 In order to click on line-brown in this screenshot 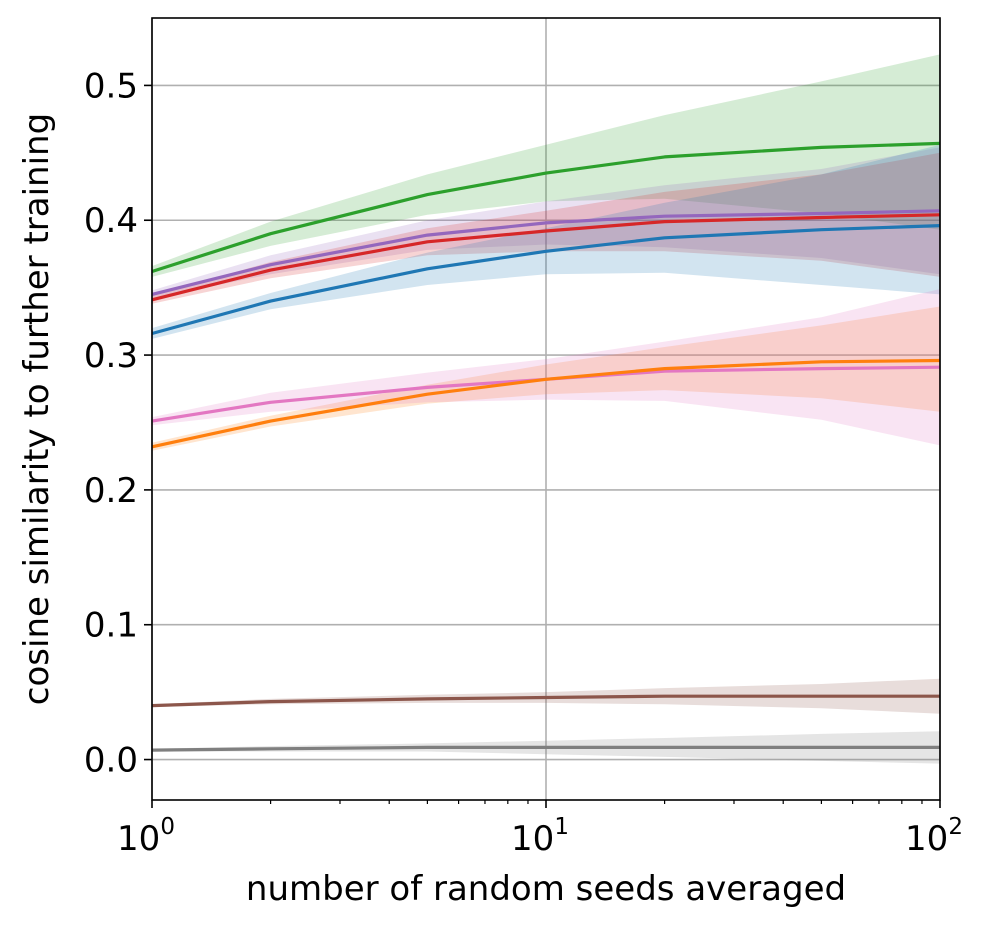, I will do `click(545, 701)`.